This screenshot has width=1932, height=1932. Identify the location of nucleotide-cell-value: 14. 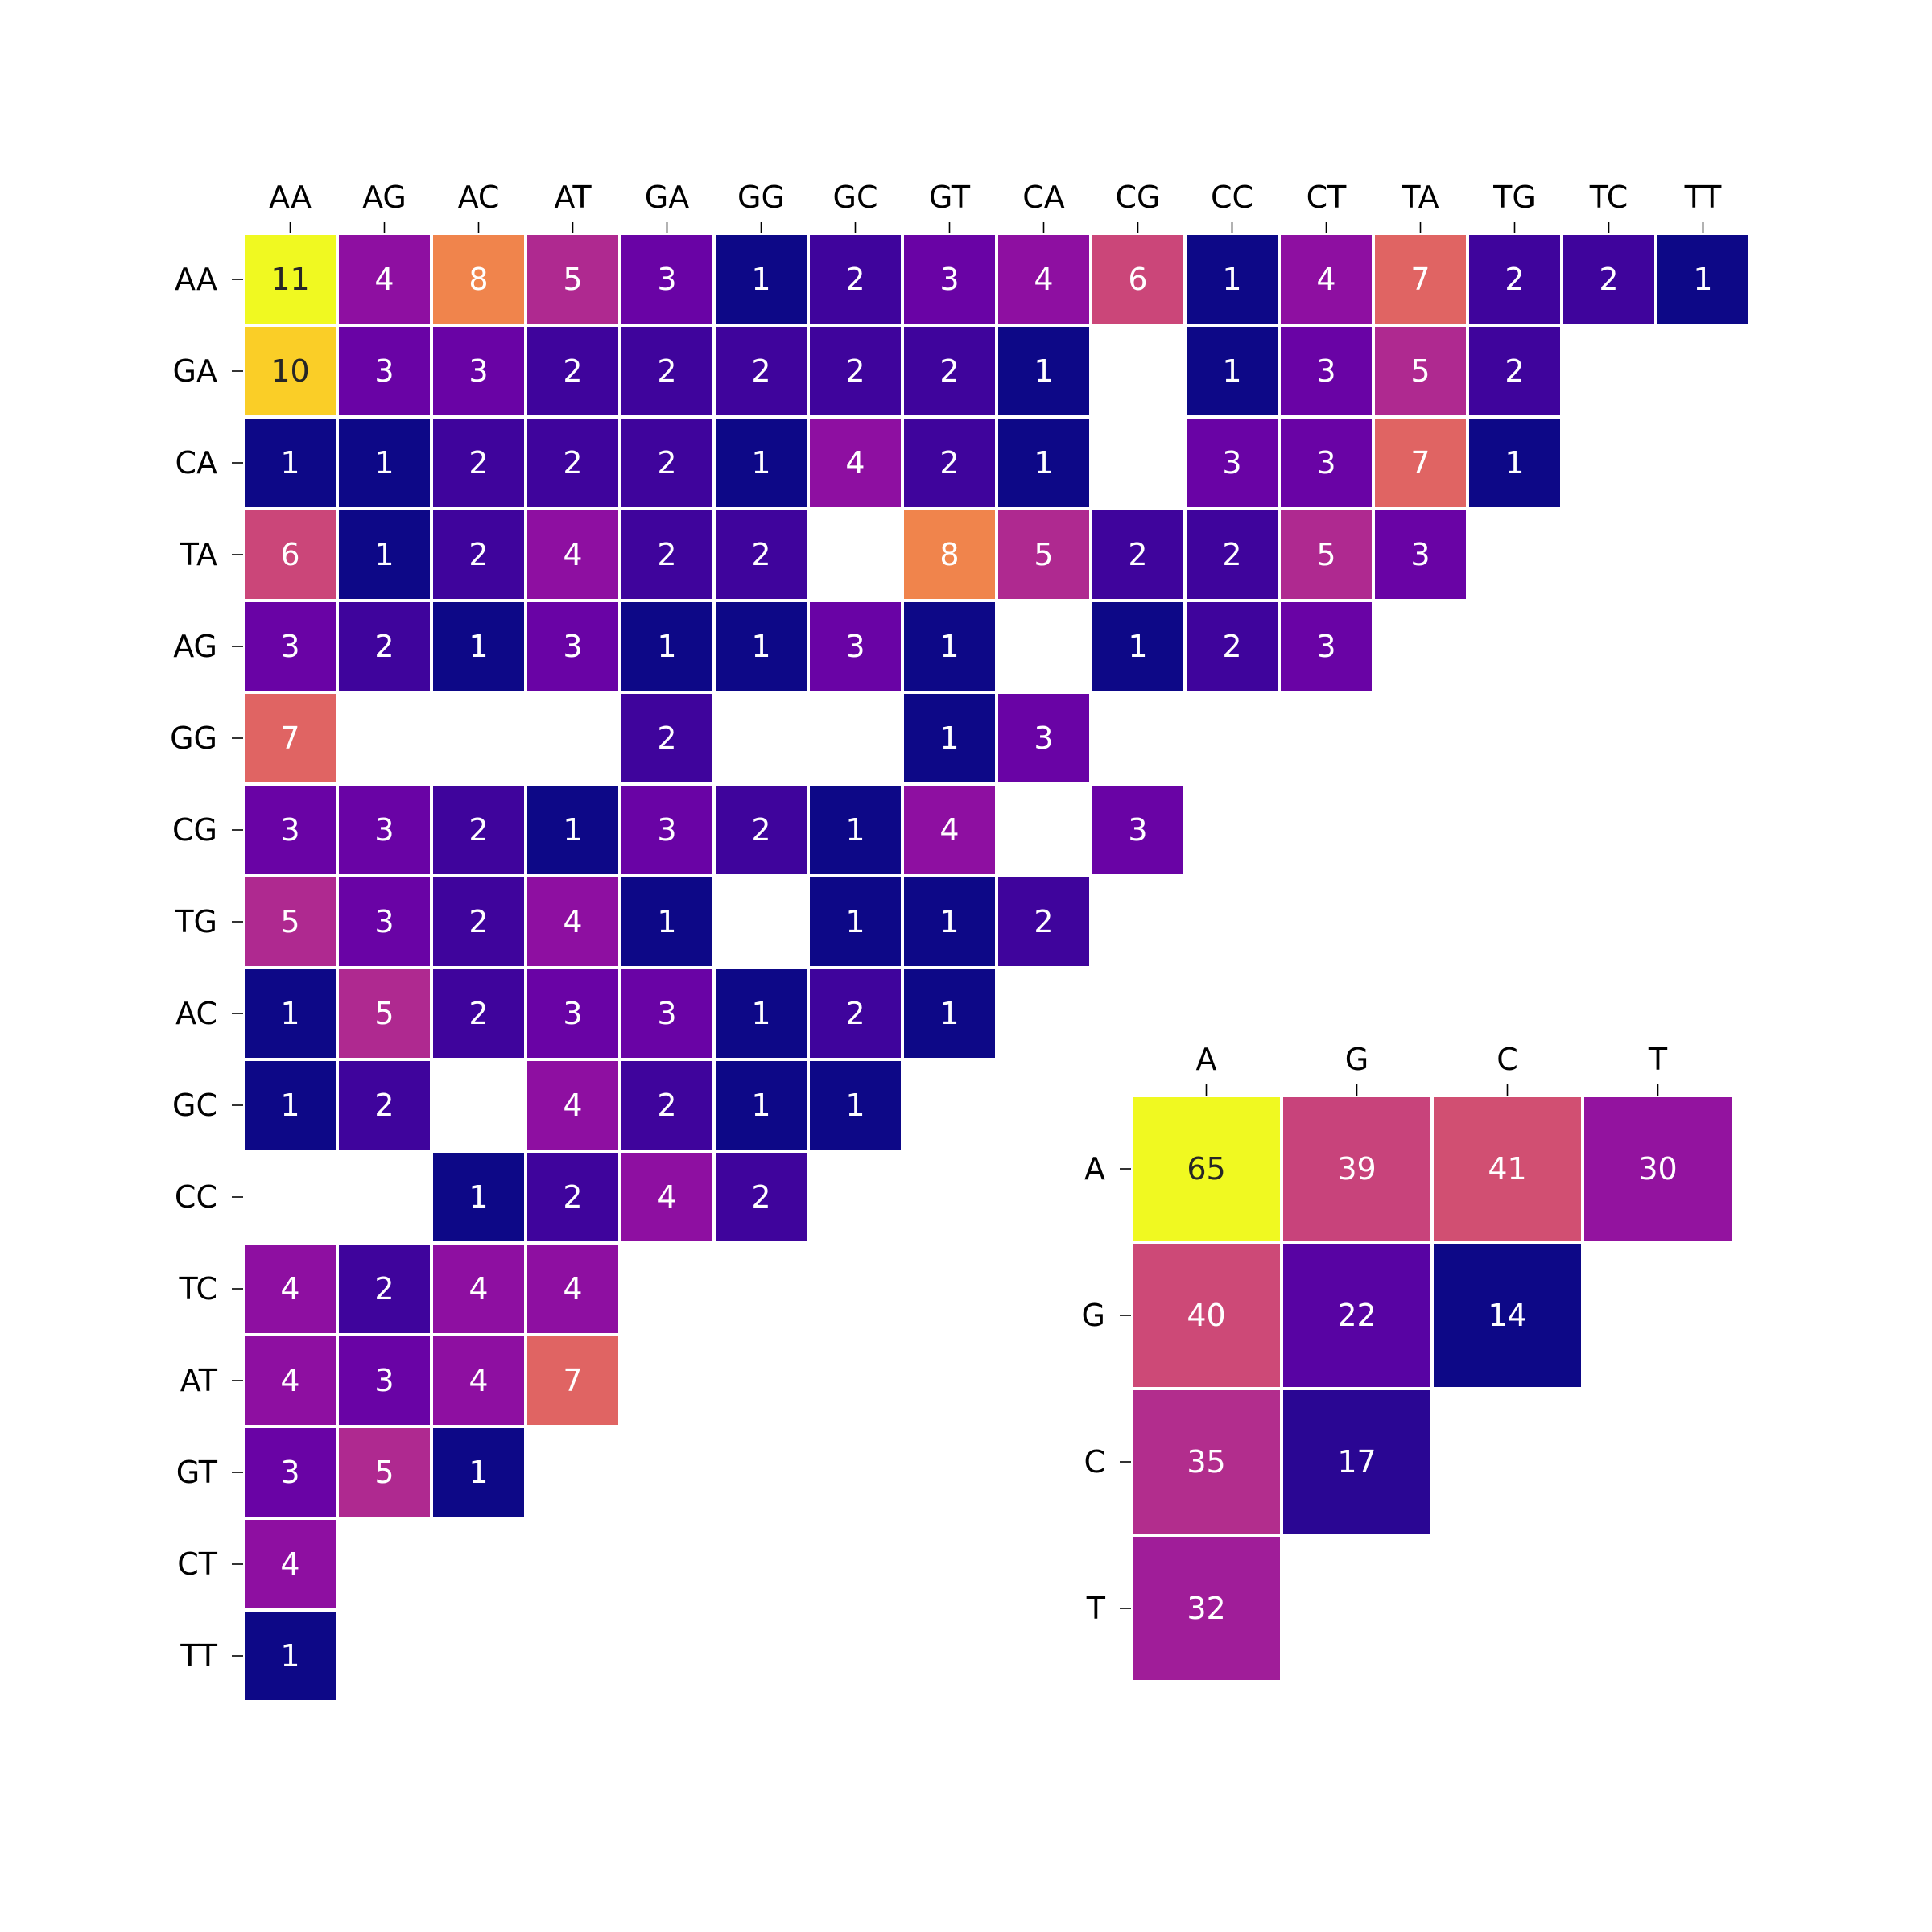
(1507, 1315).